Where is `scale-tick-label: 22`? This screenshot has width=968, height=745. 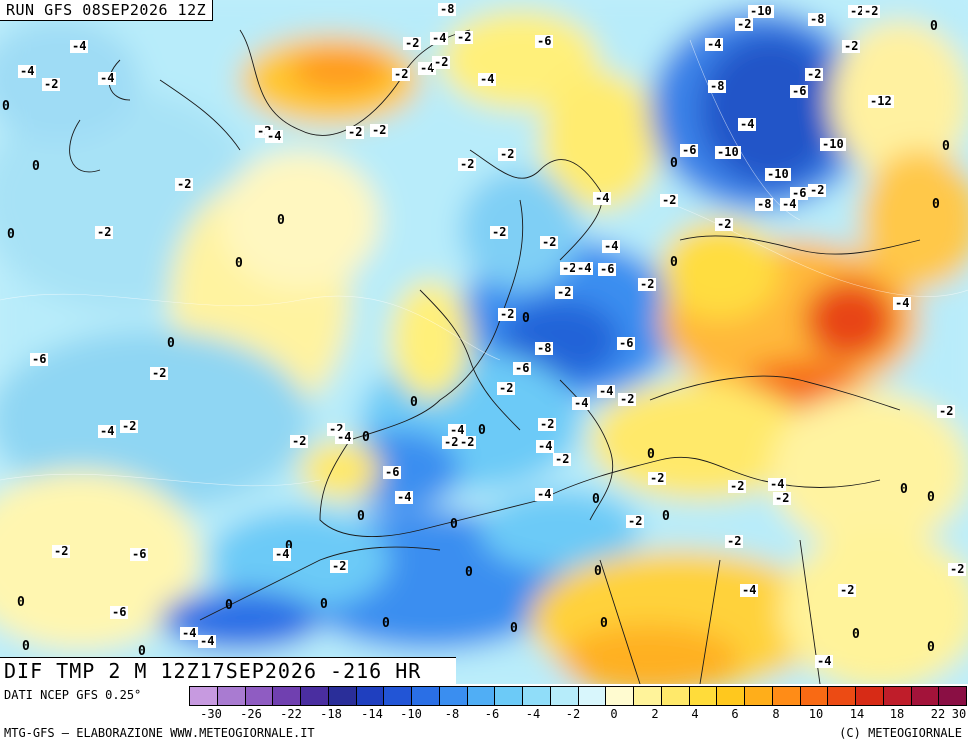
scale-tick-label: 22 is located at coordinates (938, 714).